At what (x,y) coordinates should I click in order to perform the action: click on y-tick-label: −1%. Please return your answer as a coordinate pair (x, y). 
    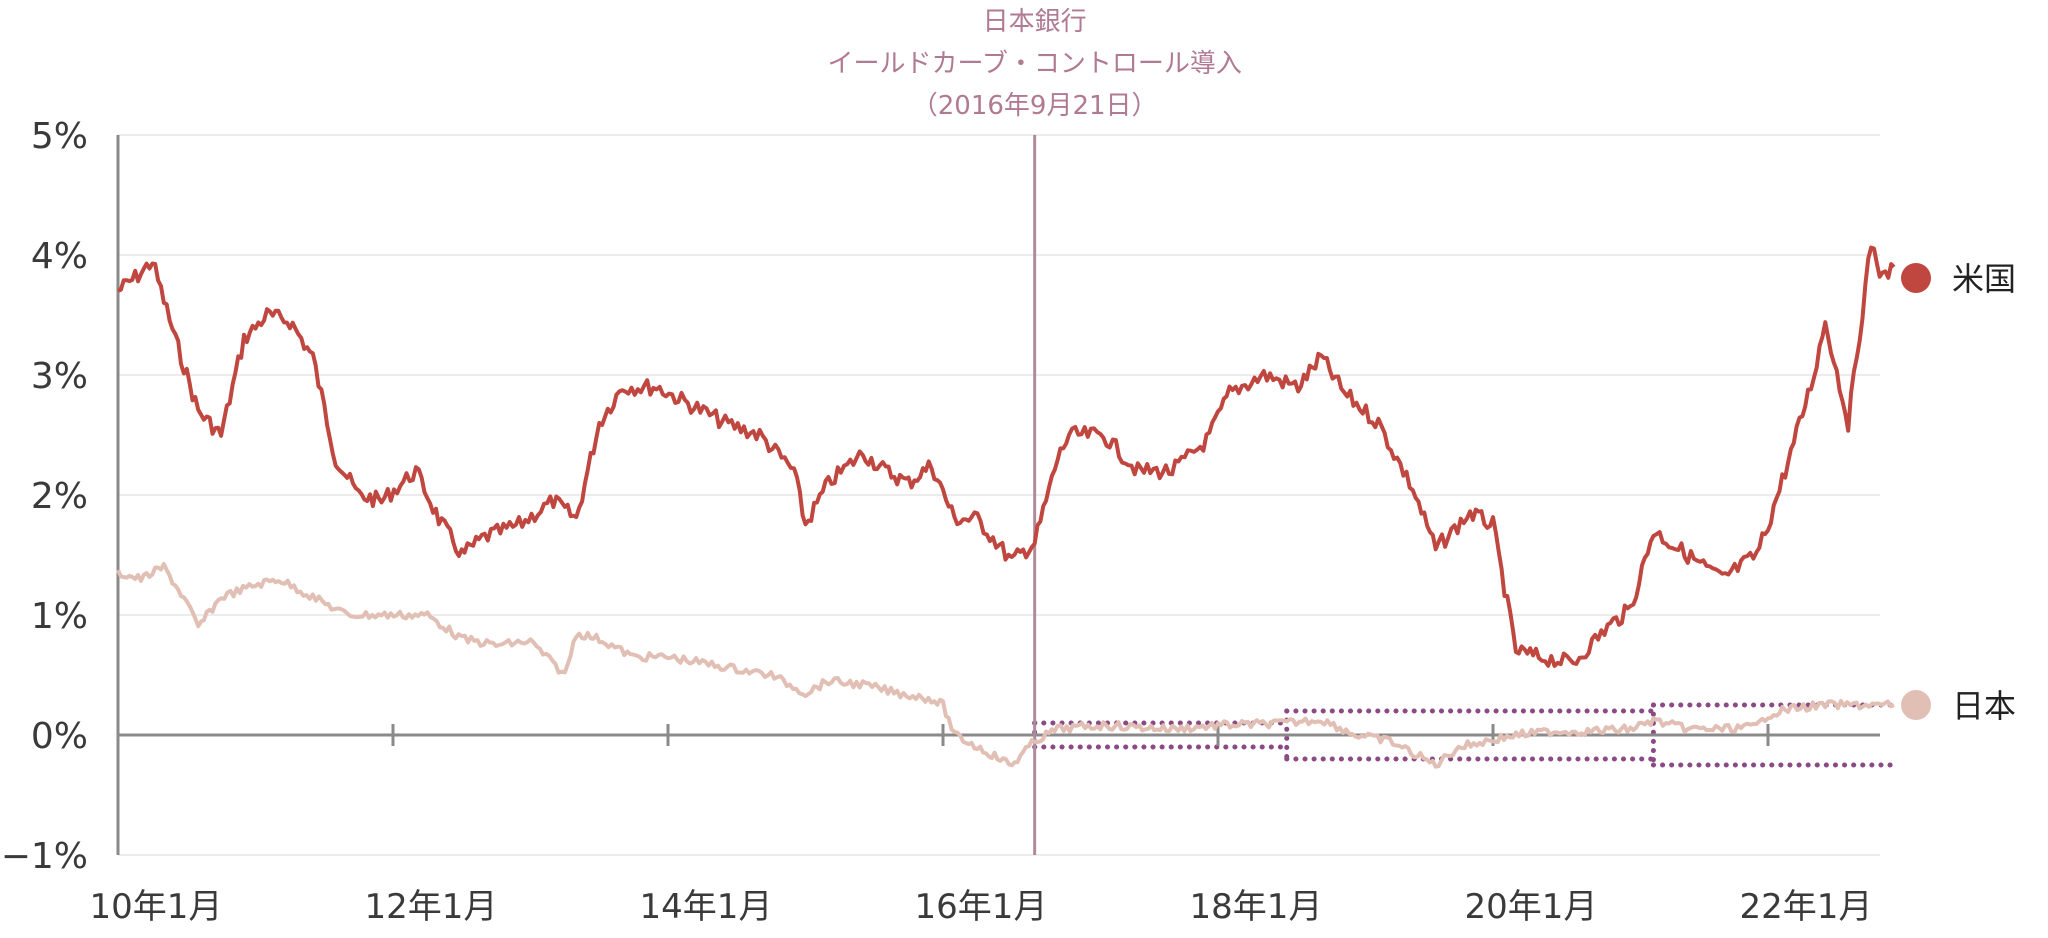
    Looking at the image, I should click on (44, 856).